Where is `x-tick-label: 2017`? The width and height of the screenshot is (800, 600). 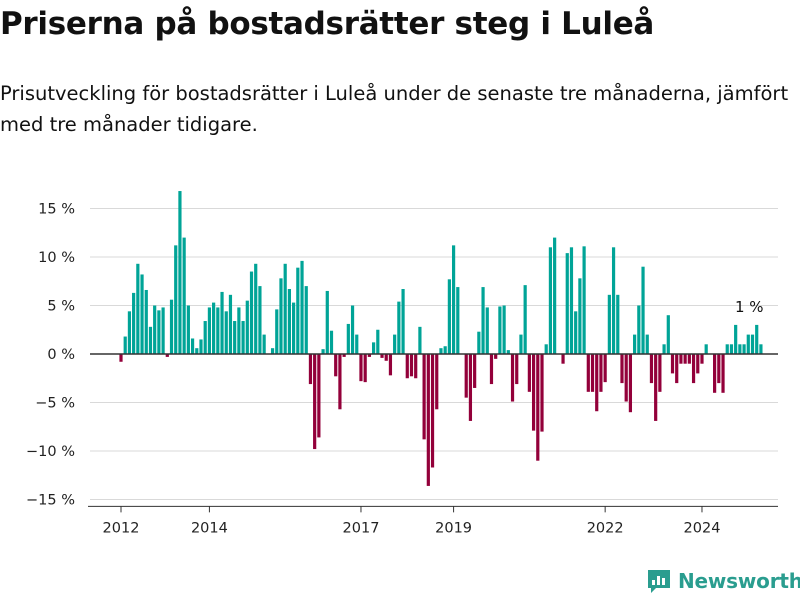
x-tick-label: 2017 is located at coordinates (361, 528).